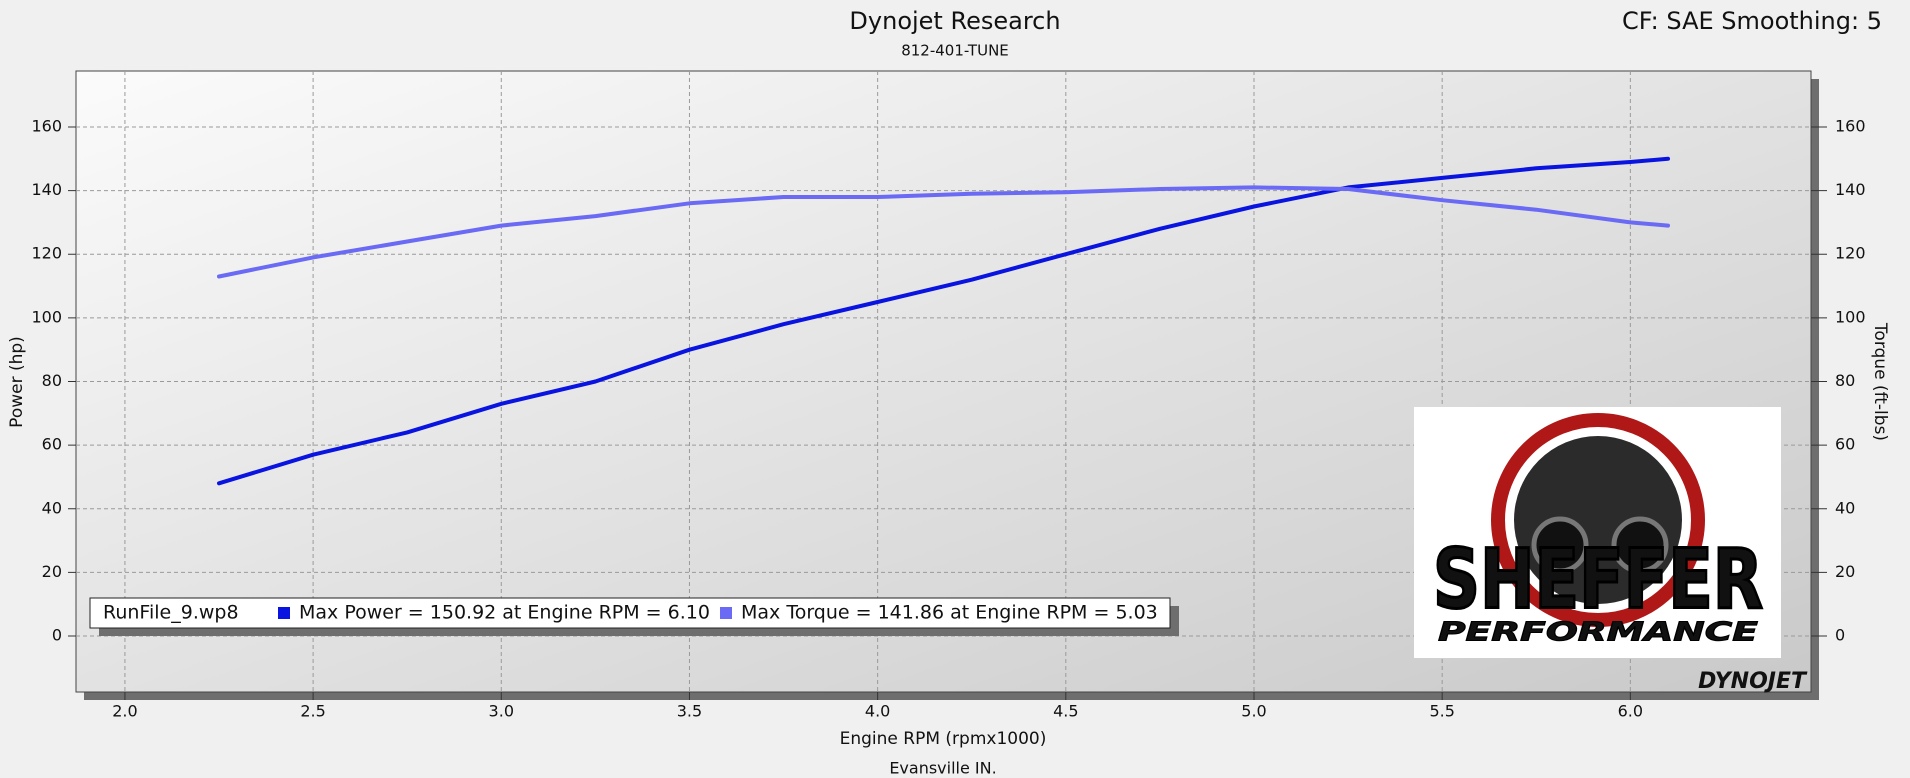 The width and height of the screenshot is (1910, 778). I want to click on chart-title: Dynojet Research, so click(954, 21).